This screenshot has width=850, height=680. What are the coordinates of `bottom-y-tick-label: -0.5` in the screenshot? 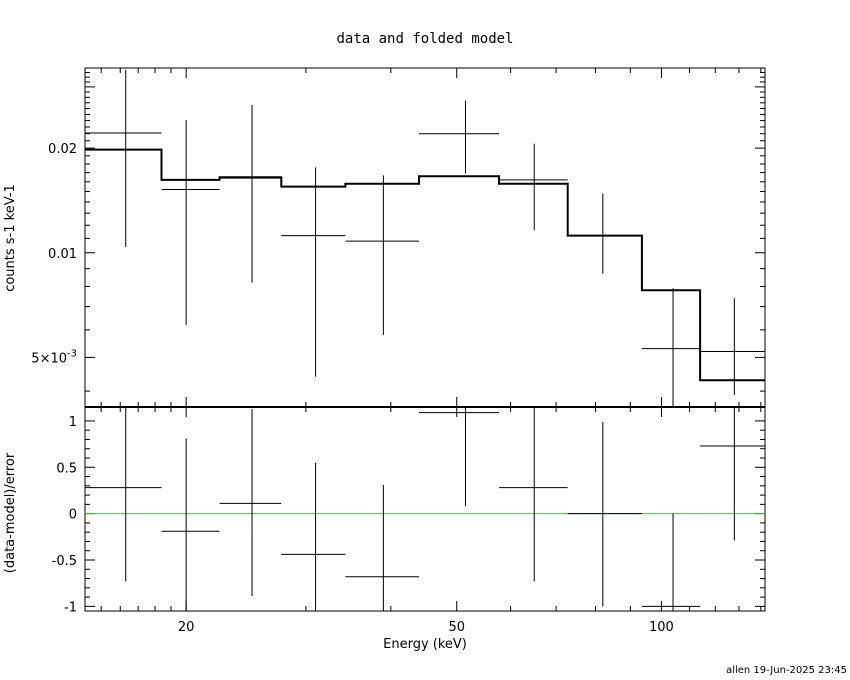 It's located at (64, 561).